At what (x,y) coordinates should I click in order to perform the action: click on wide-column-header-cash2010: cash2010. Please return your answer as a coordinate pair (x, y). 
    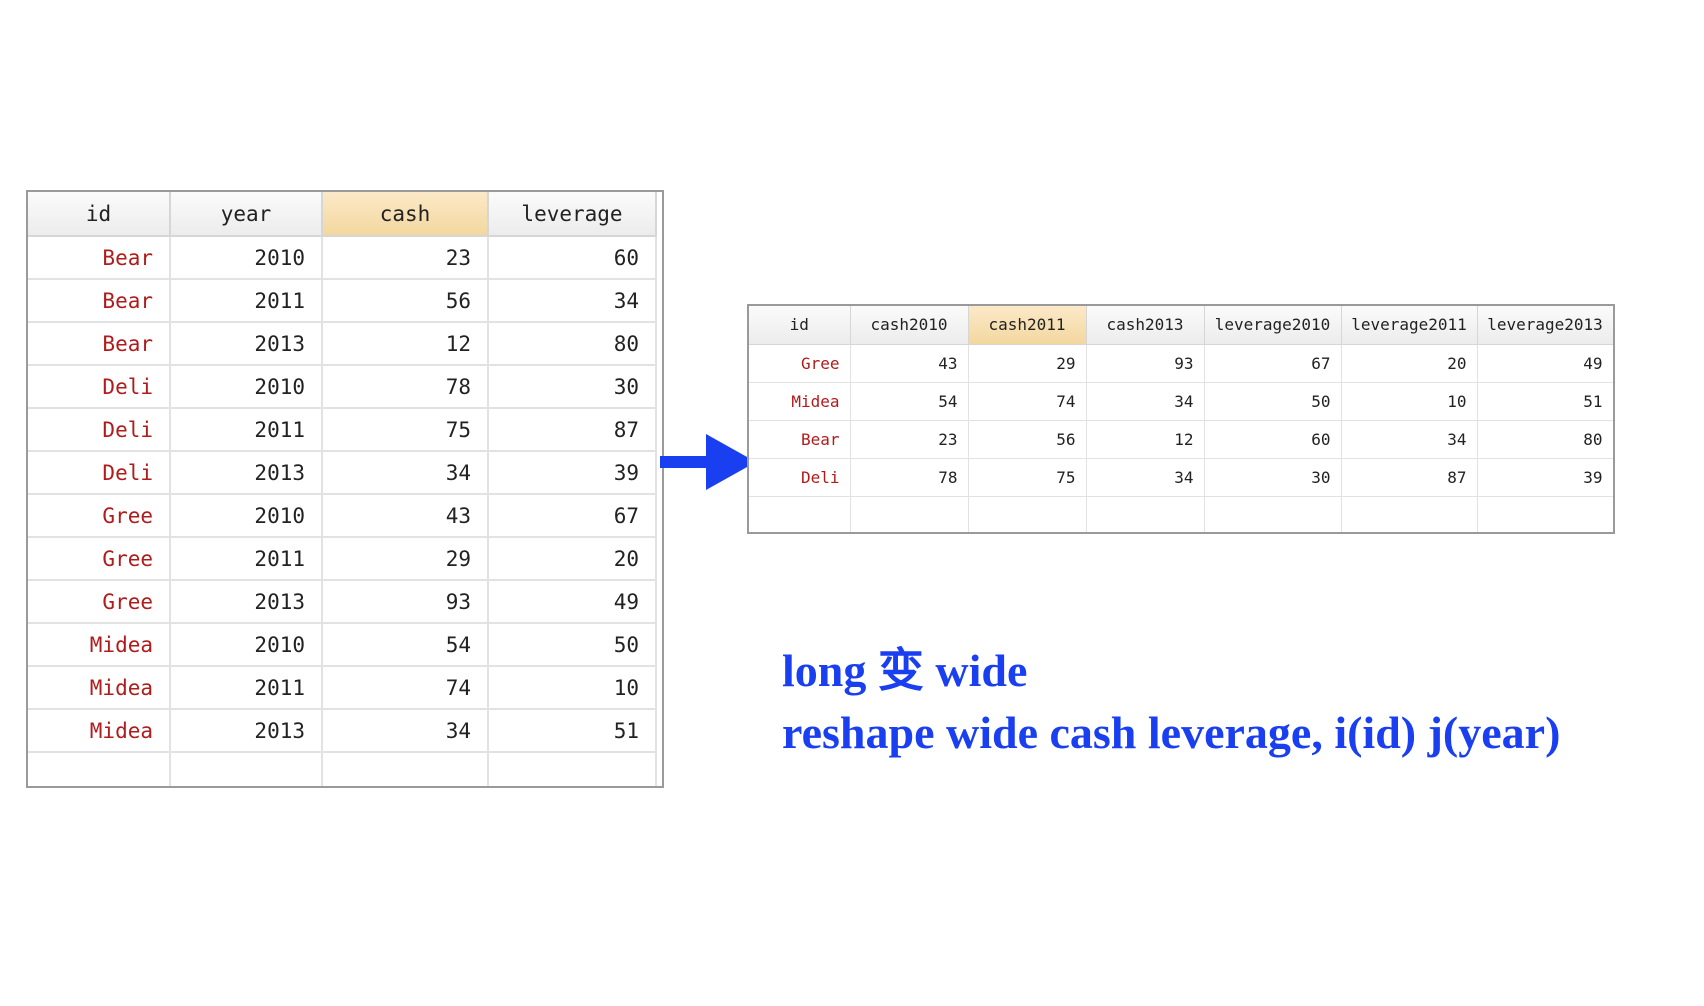
    Looking at the image, I should click on (909, 325).